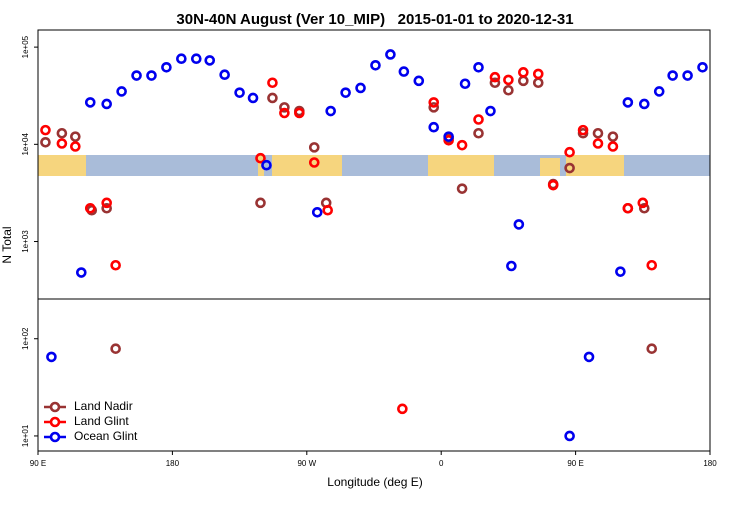 The height and width of the screenshot is (505, 750). I want to click on y-tick-label: 1e+02, so click(25, 338).